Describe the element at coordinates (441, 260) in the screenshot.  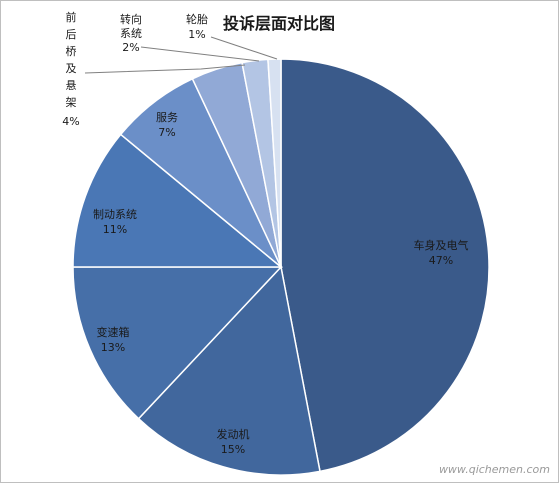
I see `svg-text: 47%` at that location.